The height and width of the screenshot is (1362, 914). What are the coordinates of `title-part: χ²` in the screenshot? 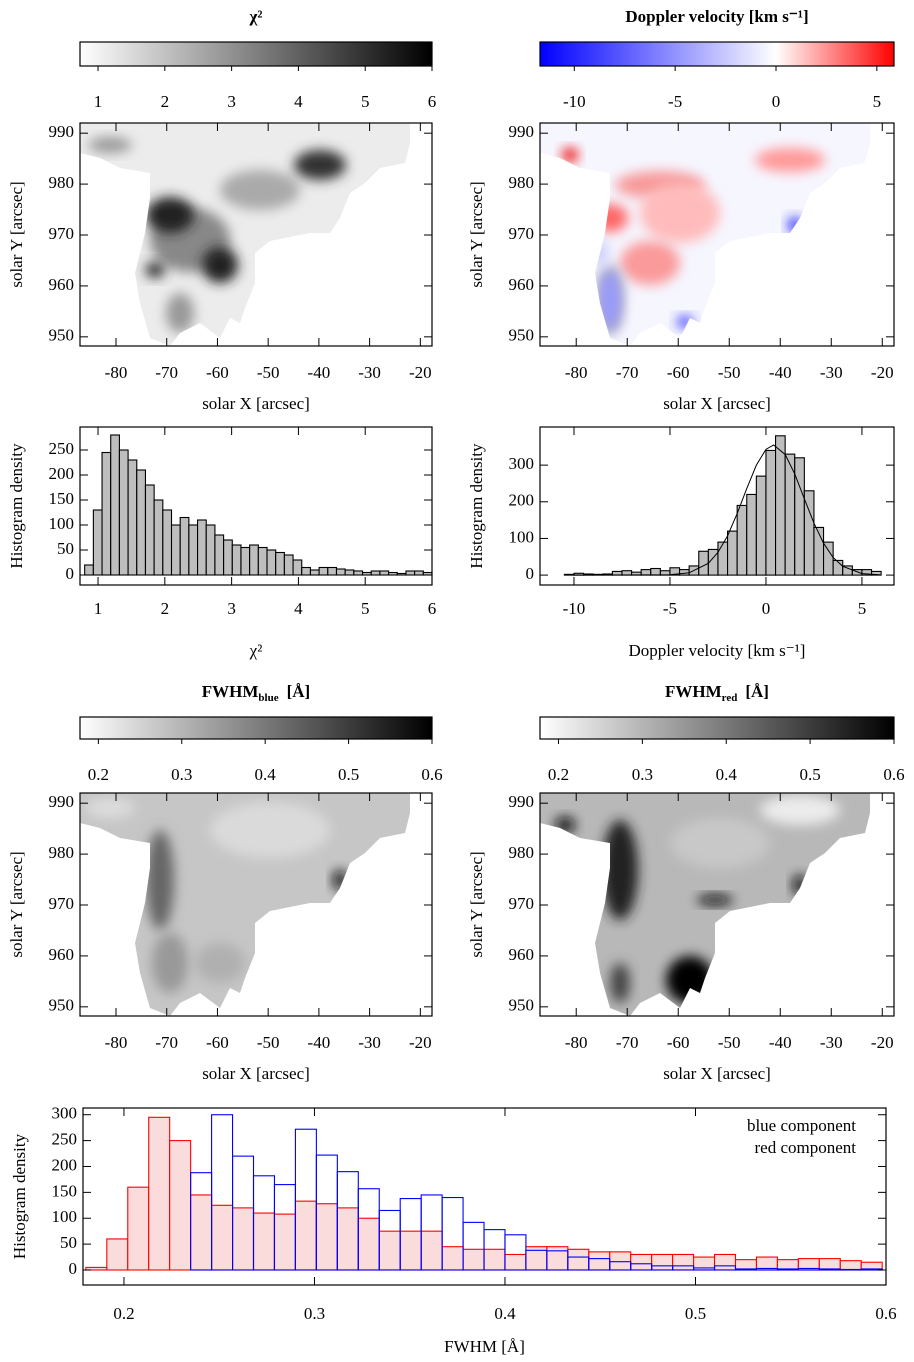 It's located at (256, 16).